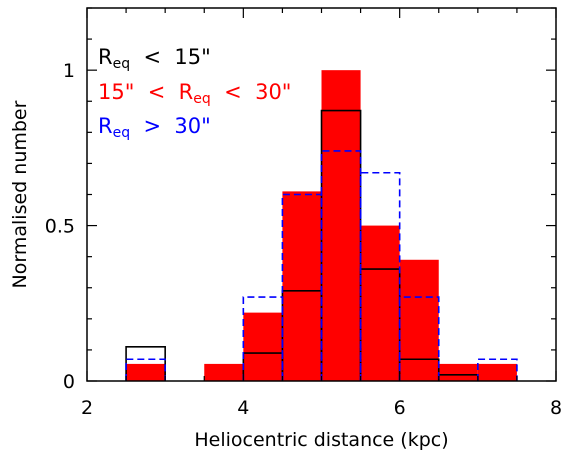  What do you see at coordinates (243, 408) in the screenshot?
I see `x-tick-label: 4` at bounding box center [243, 408].